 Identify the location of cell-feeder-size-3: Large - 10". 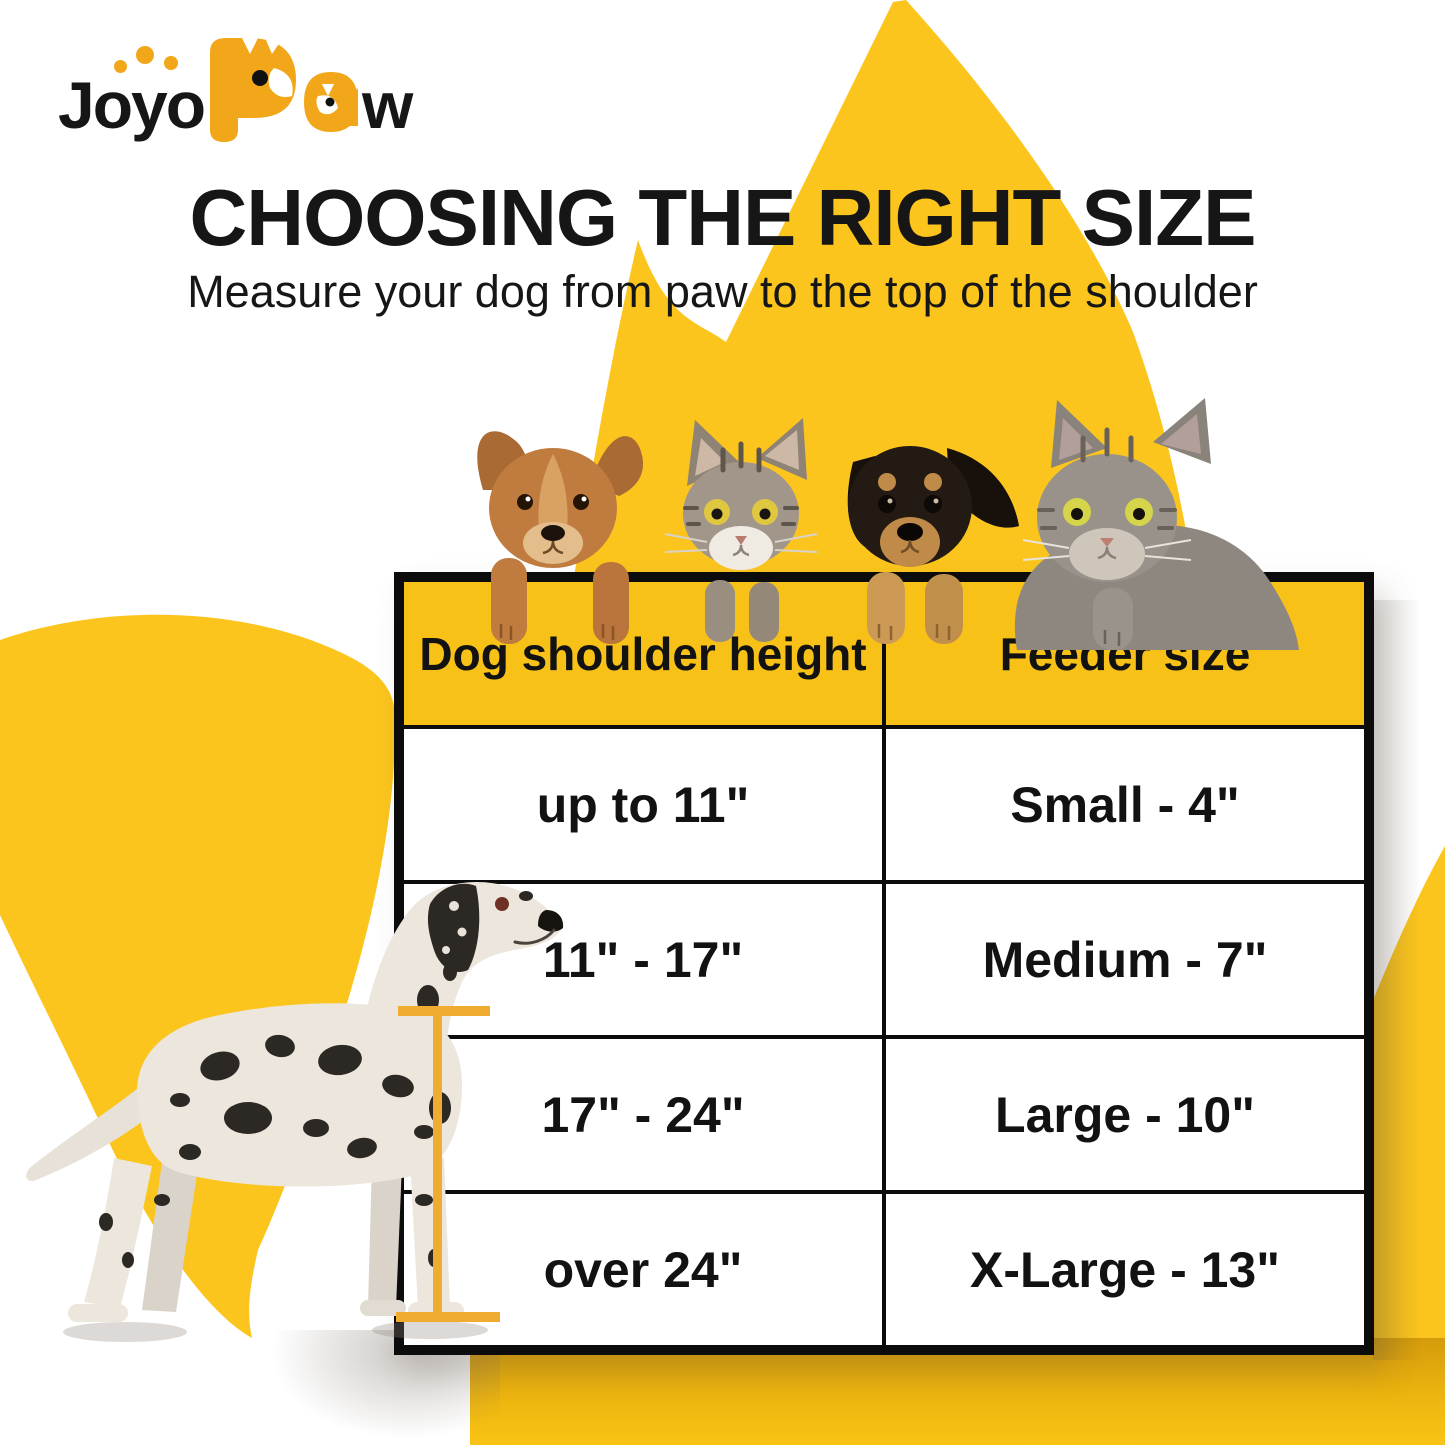
(1126, 1114).